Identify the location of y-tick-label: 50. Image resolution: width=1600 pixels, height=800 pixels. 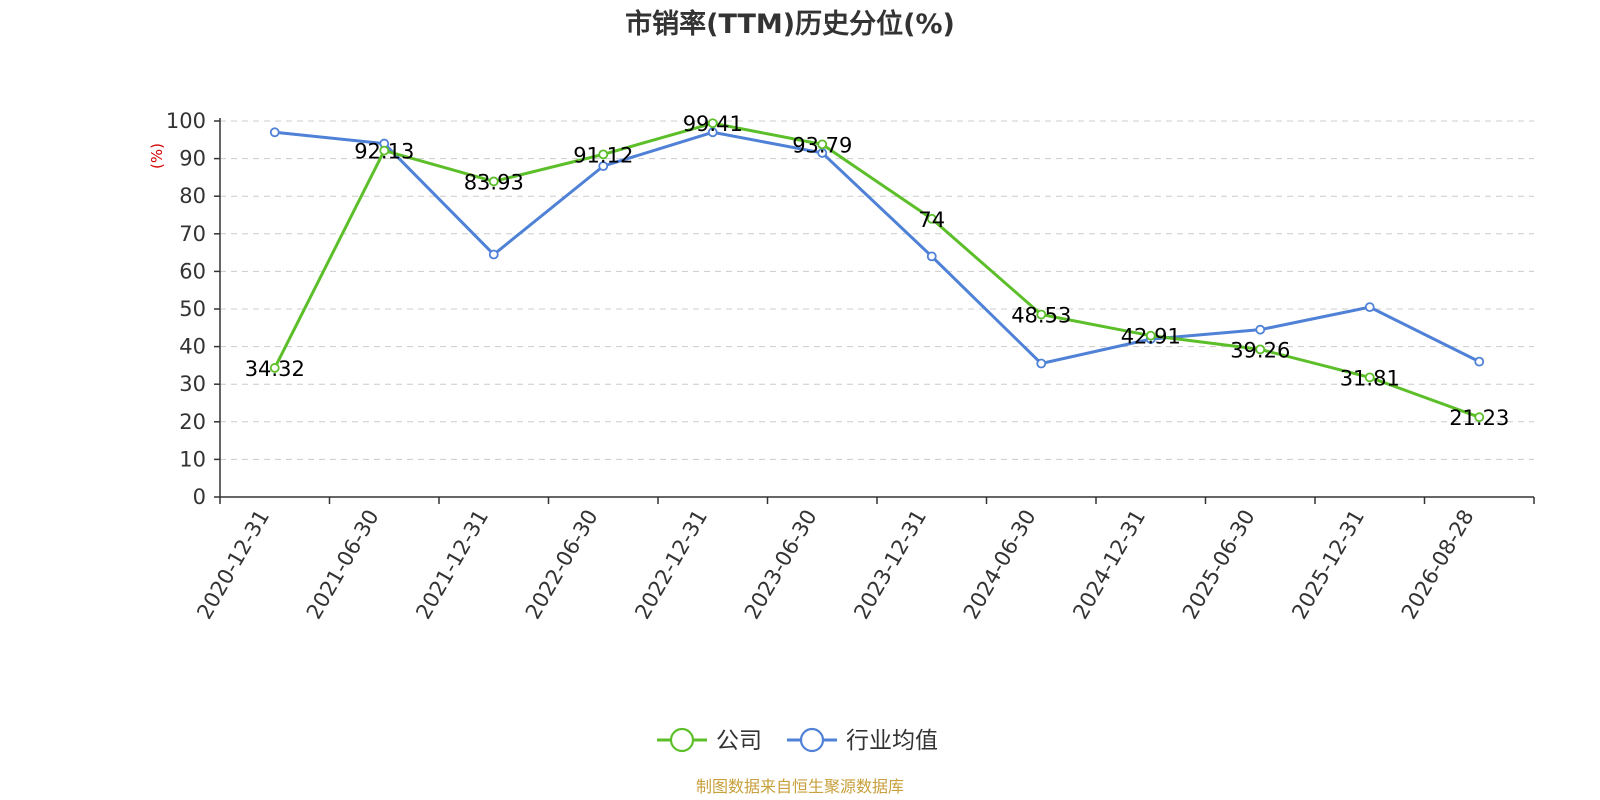
(192, 309).